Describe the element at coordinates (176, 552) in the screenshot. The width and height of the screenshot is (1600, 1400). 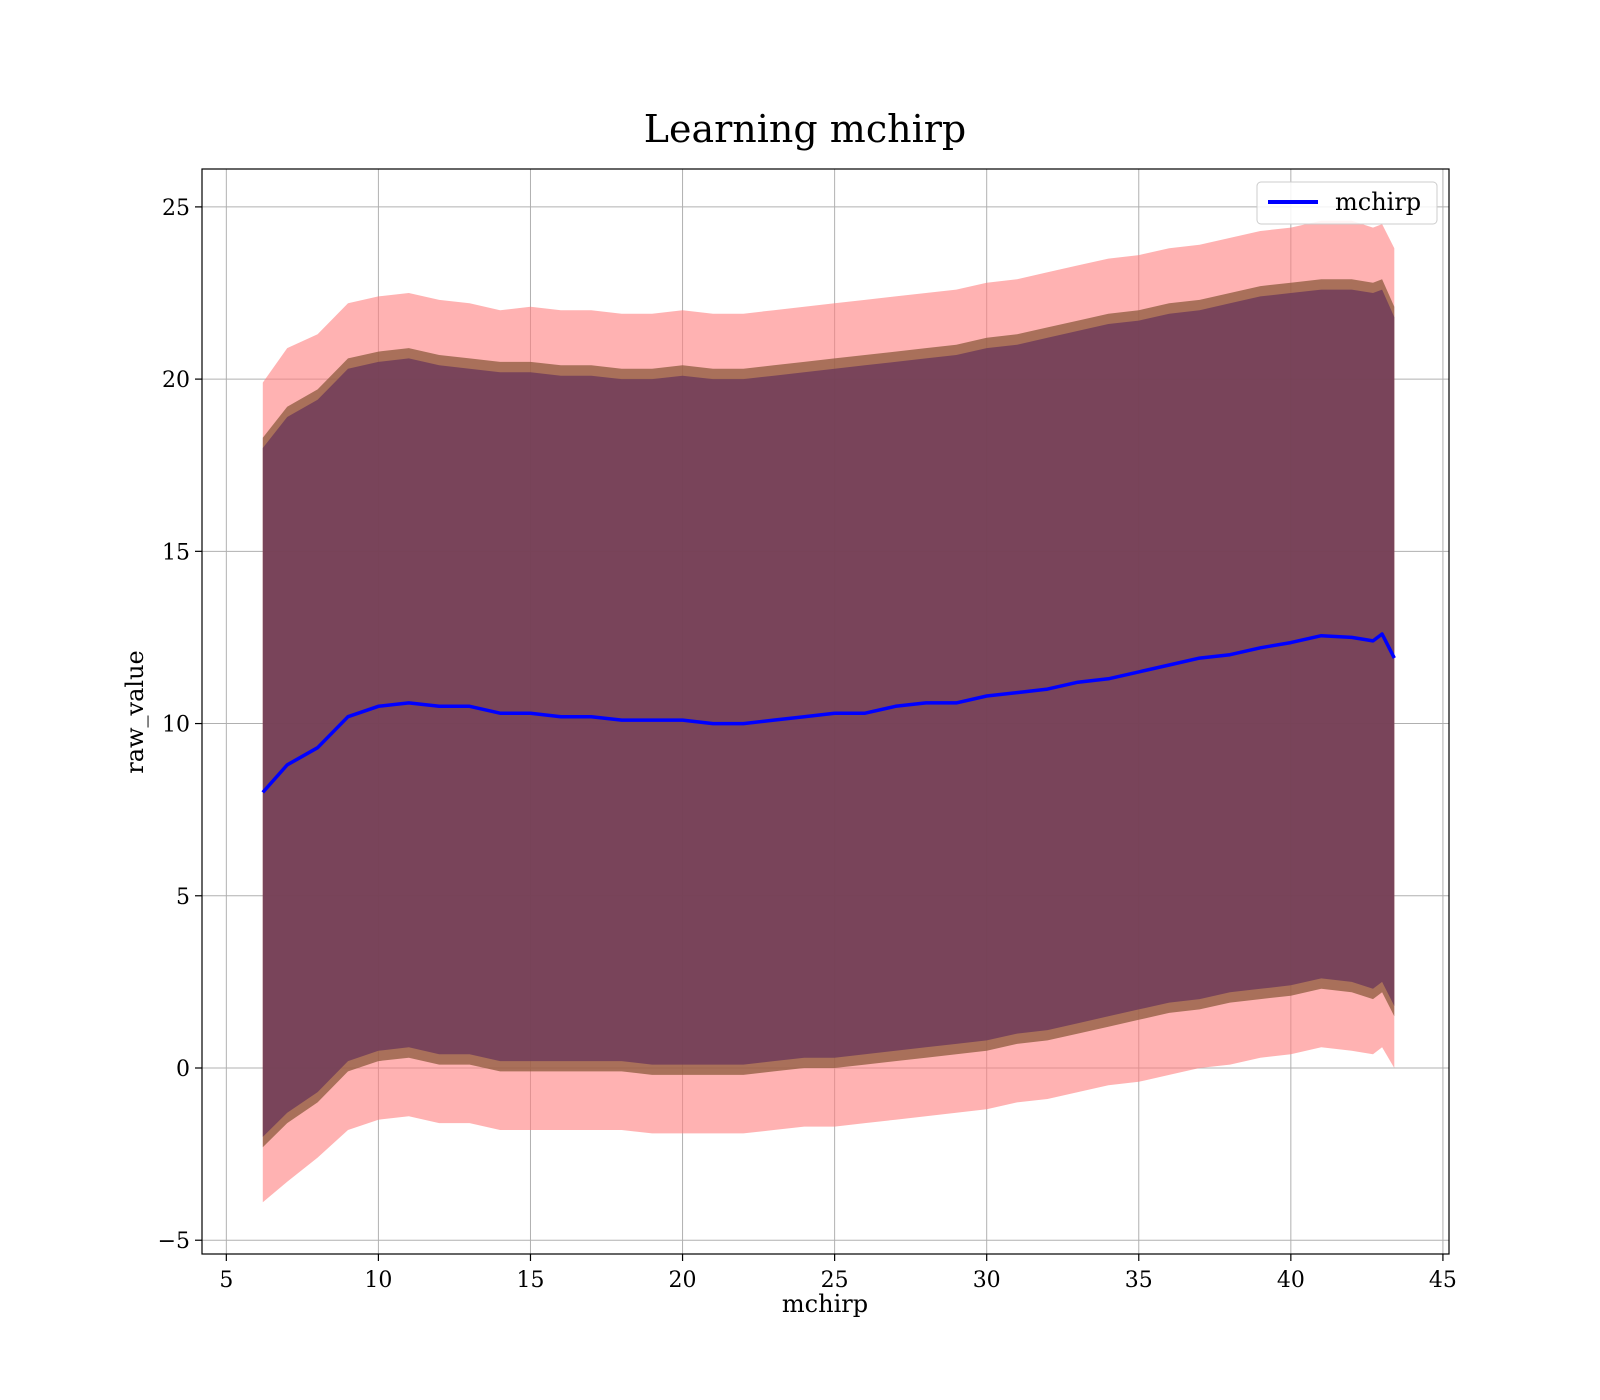
I see `y-tick-label: 15` at that location.